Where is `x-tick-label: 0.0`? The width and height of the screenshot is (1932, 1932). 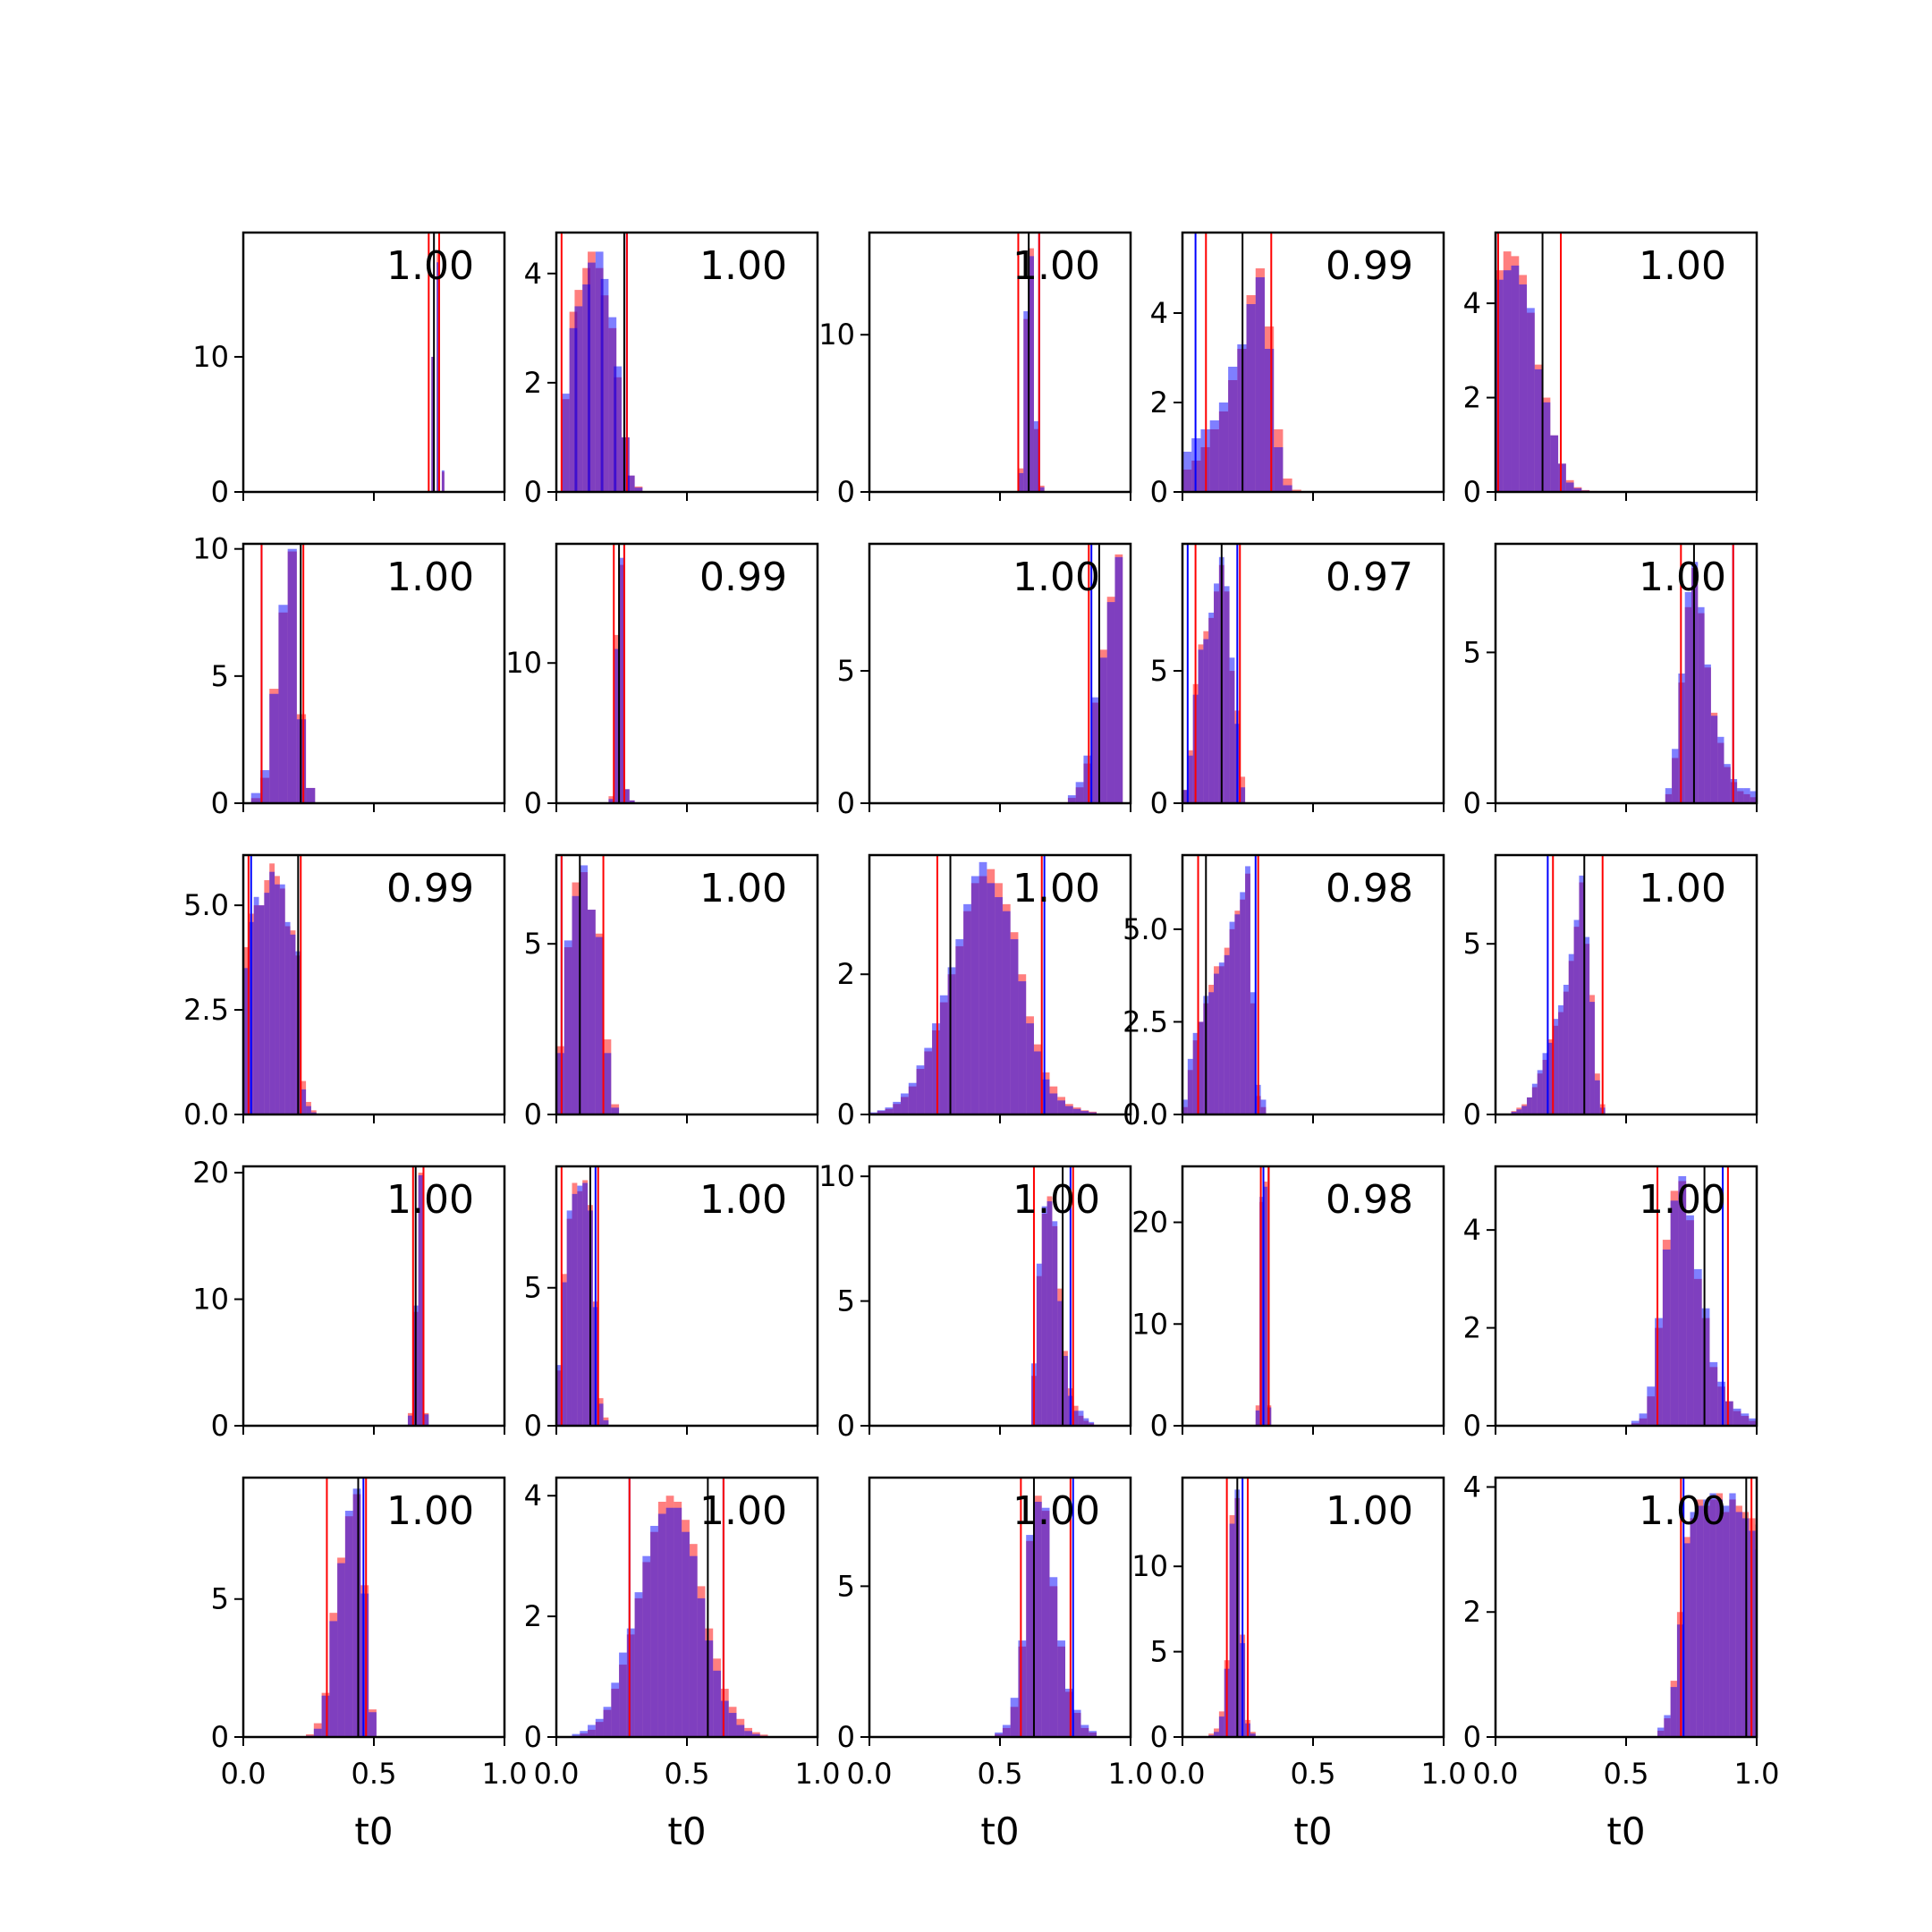
x-tick-label: 0.0 is located at coordinates (244, 1774).